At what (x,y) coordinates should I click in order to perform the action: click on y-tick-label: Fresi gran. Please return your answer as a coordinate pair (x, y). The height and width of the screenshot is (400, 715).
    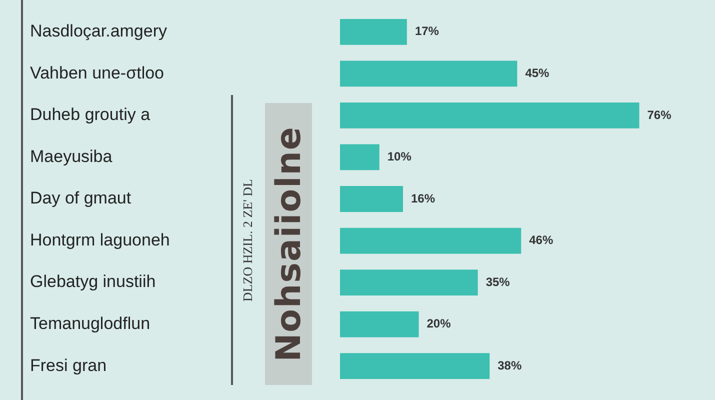
    Looking at the image, I should click on (68, 365).